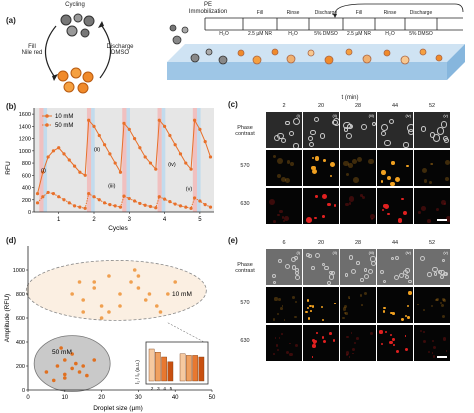  Describe the element at coordinates (245, 303) in the screenshot. I see `panel-e-row-label-1: 570` at that location.